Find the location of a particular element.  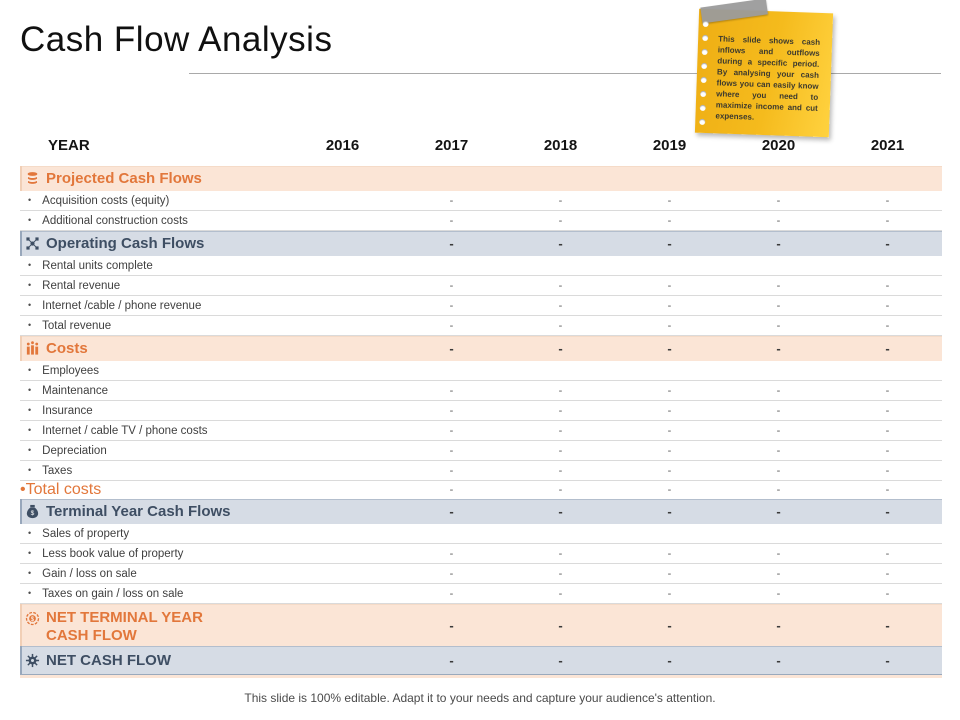

row-label: • Depreciation is located at coordinates (154, 451).